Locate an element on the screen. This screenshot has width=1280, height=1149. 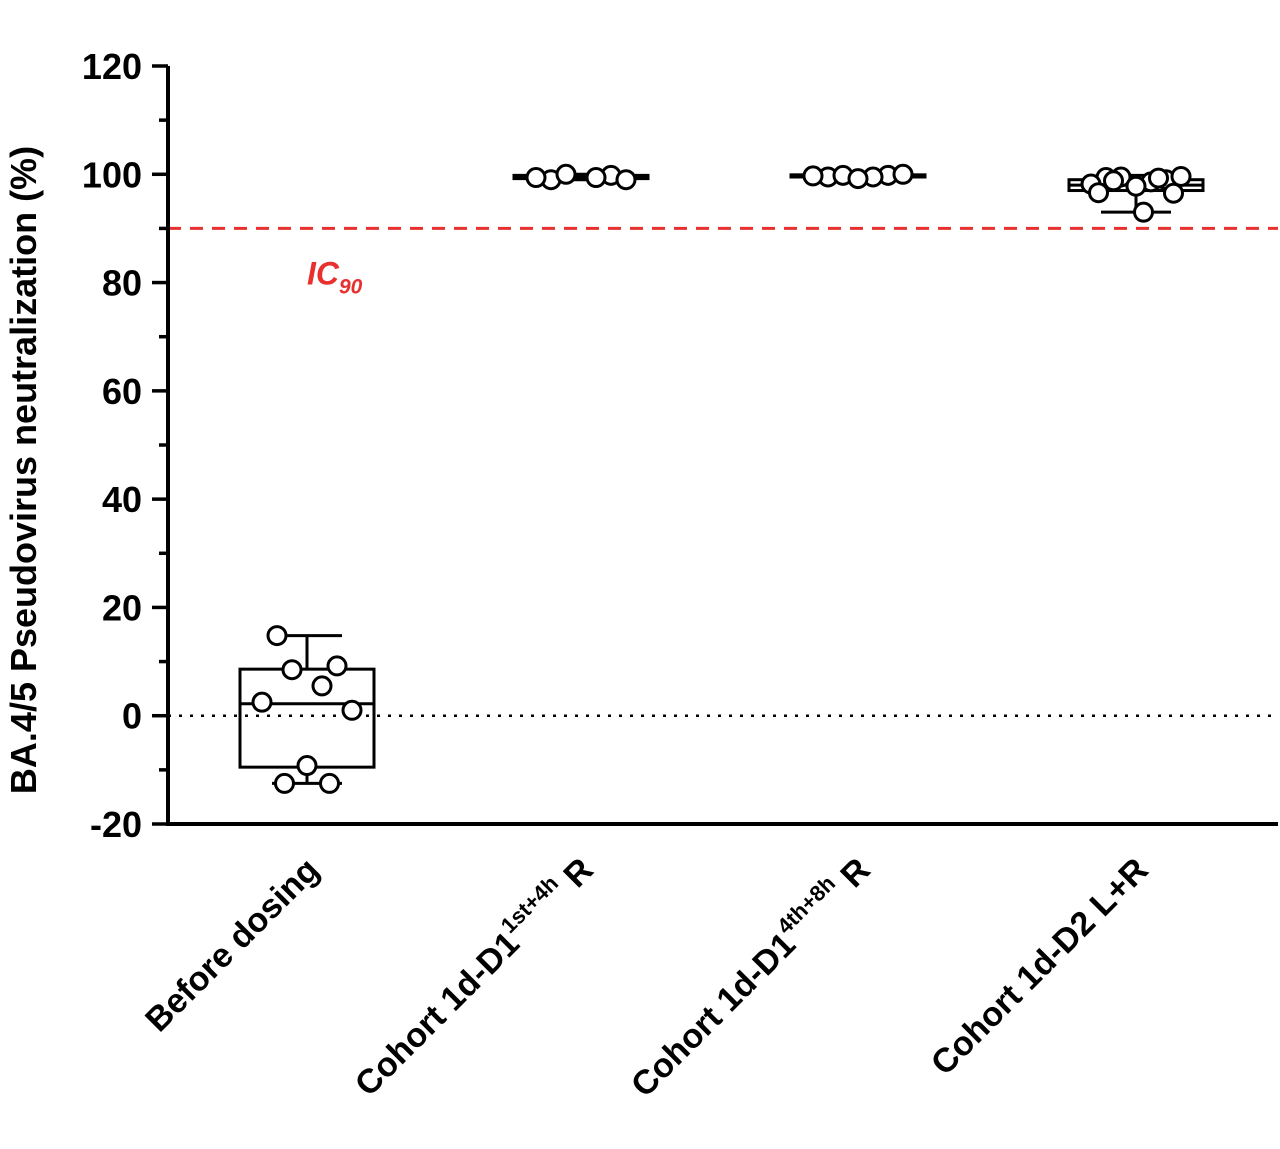
y-tick-label: 40 is located at coordinates (122, 499).